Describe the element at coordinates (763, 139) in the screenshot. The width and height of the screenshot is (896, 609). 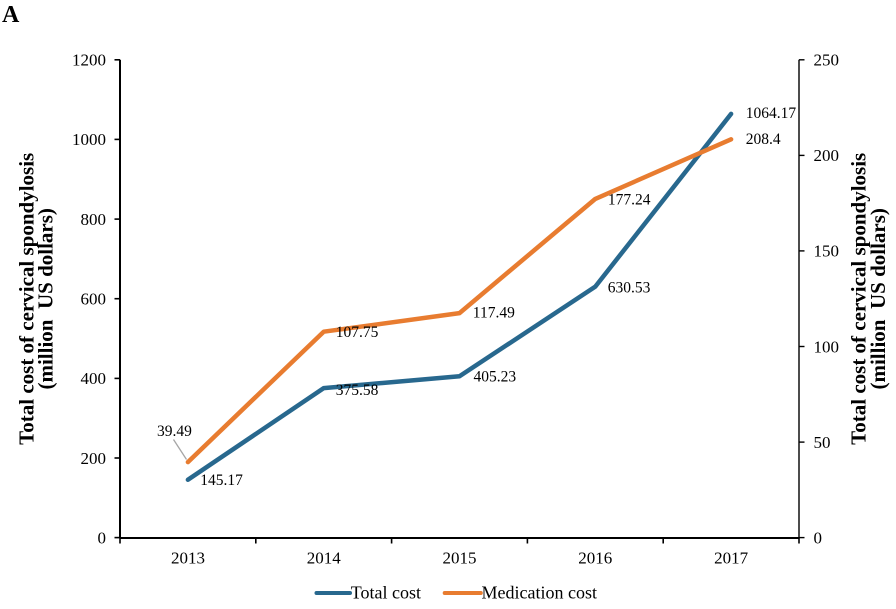
I see `svg-text: 208.4` at that location.